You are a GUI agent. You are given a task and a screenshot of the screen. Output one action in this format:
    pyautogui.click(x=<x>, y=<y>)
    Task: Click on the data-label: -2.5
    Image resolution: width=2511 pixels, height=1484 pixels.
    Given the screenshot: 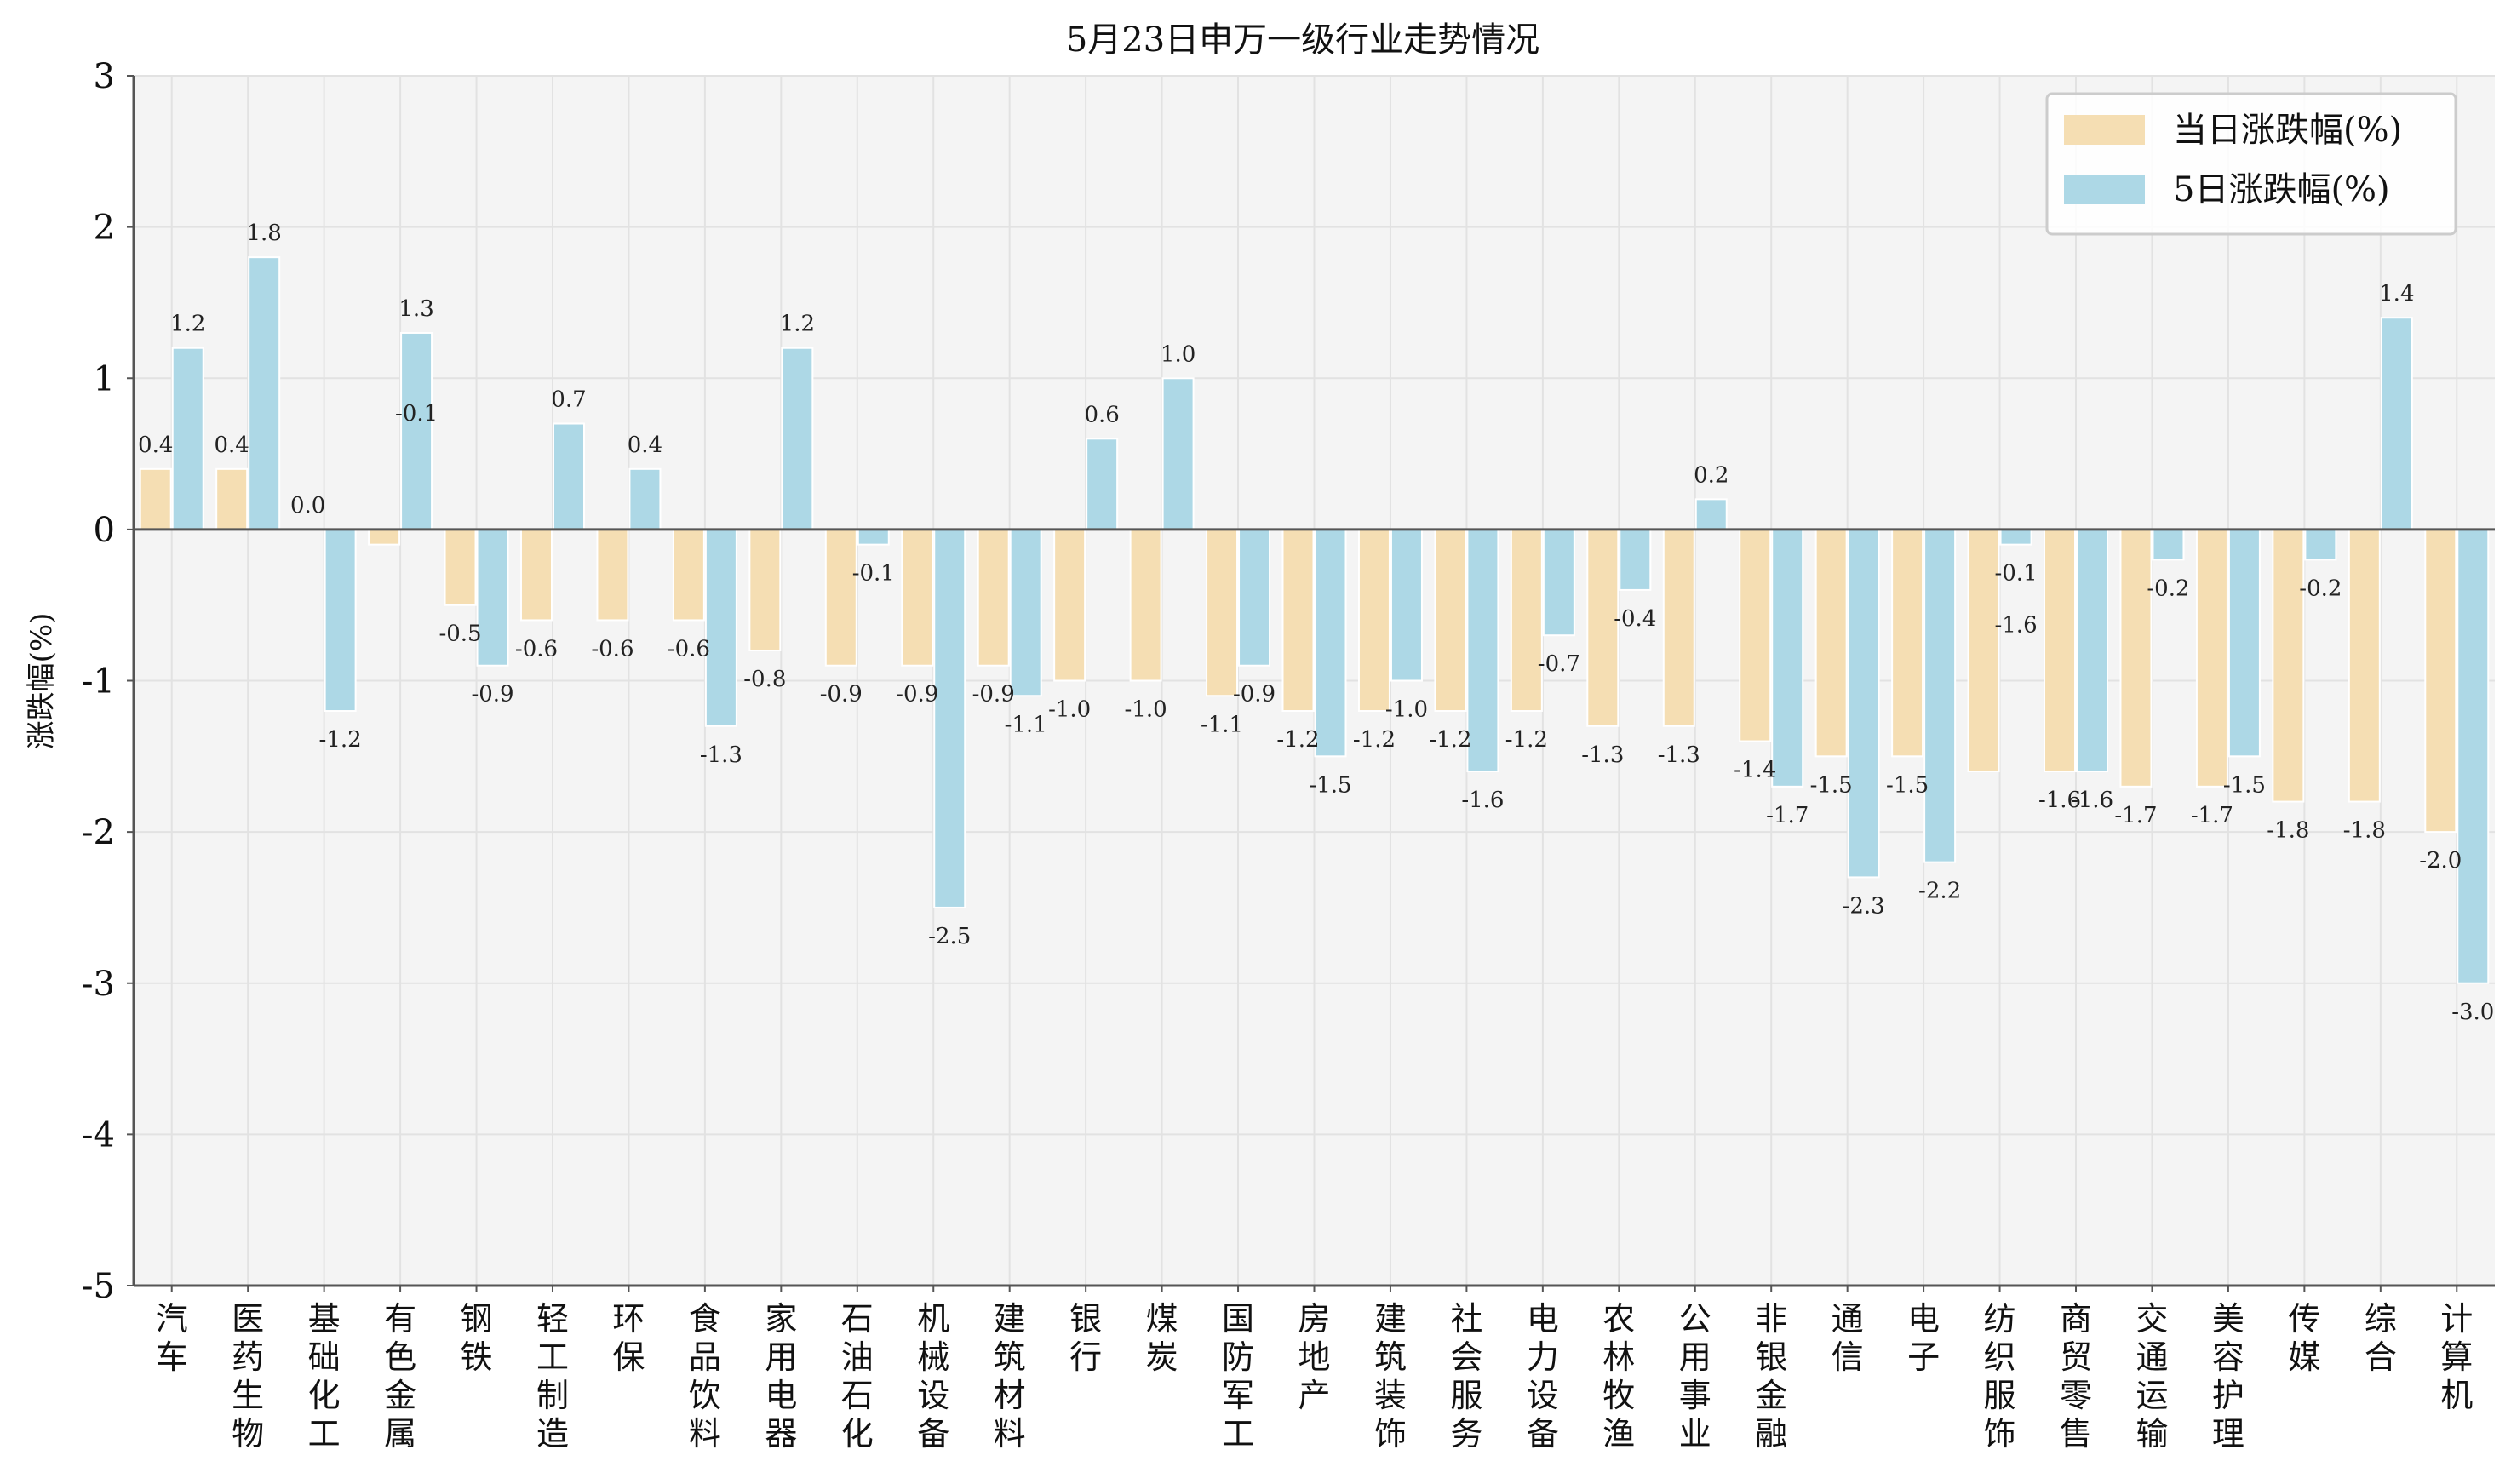 What is the action you would take?
    pyautogui.click(x=949, y=936)
    